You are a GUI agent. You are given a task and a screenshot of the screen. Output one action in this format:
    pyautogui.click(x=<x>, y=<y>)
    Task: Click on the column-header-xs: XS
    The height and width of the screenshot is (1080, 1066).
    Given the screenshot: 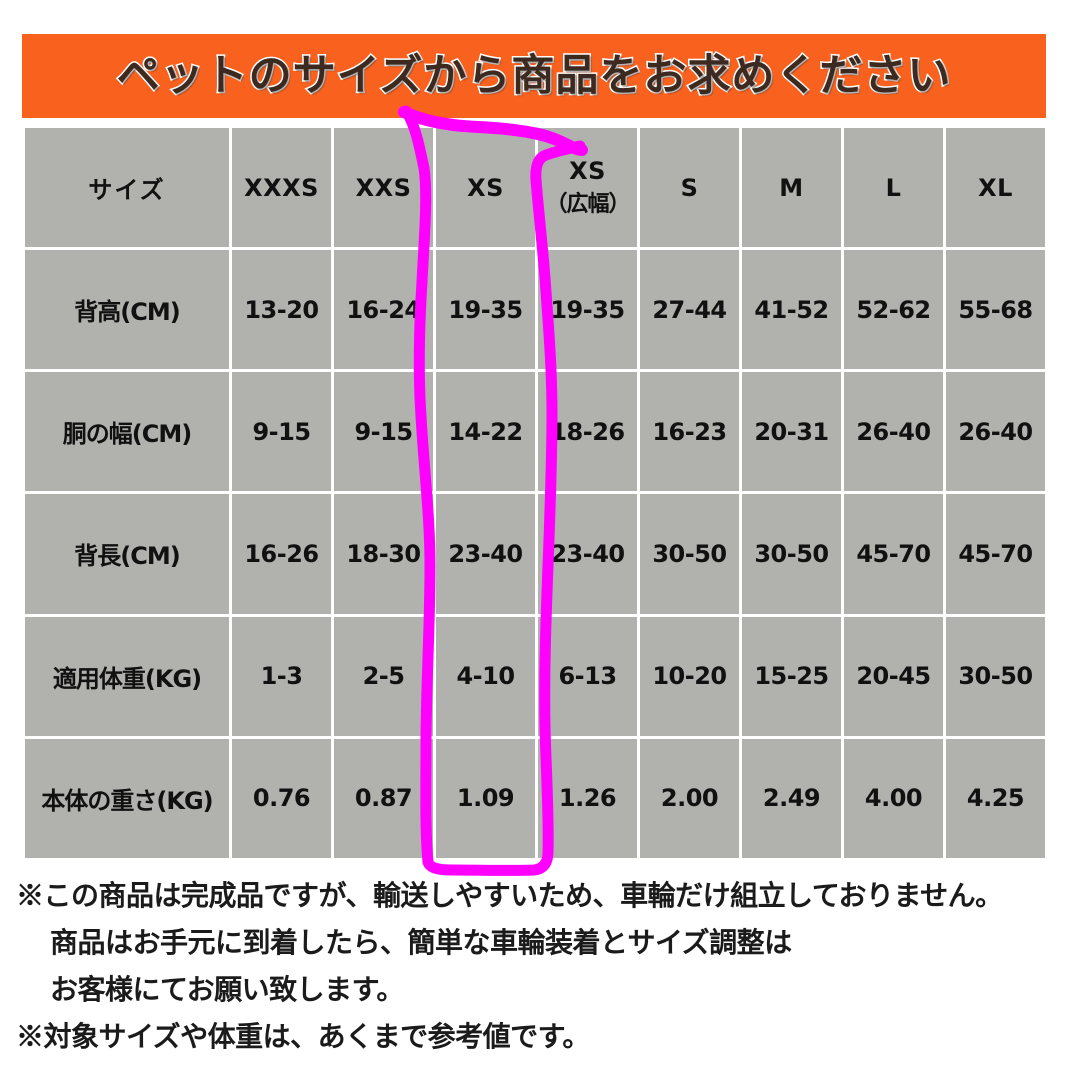 What is the action you would take?
    pyautogui.click(x=485, y=187)
    